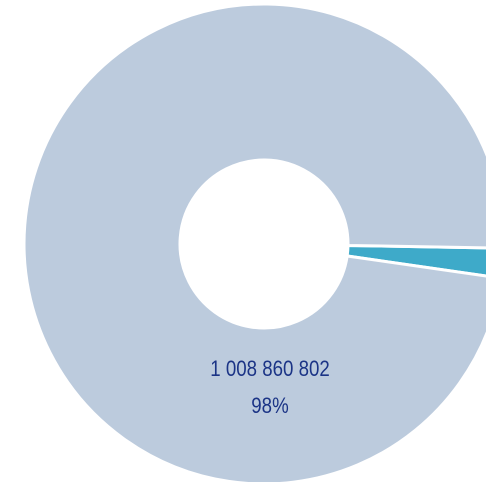  What do you see at coordinates (270, 369) in the screenshot?
I see `value-label: 1 008 860 802` at bounding box center [270, 369].